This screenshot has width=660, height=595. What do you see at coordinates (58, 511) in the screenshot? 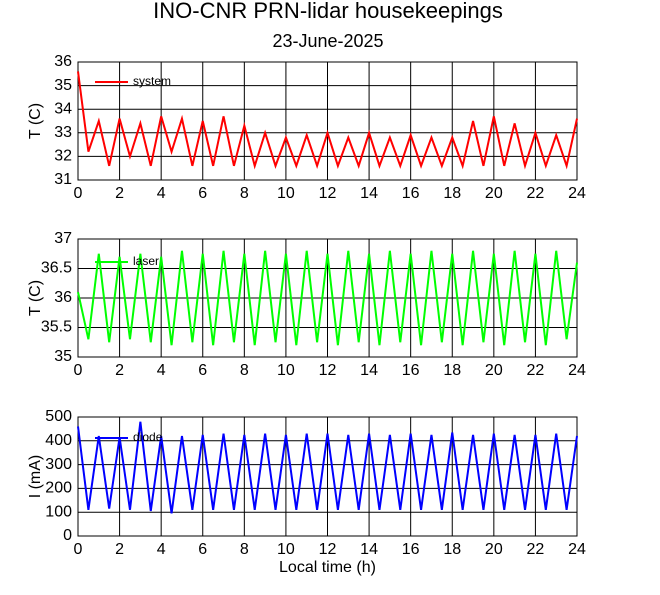
I see `y-tick-label: 100` at bounding box center [58, 511].